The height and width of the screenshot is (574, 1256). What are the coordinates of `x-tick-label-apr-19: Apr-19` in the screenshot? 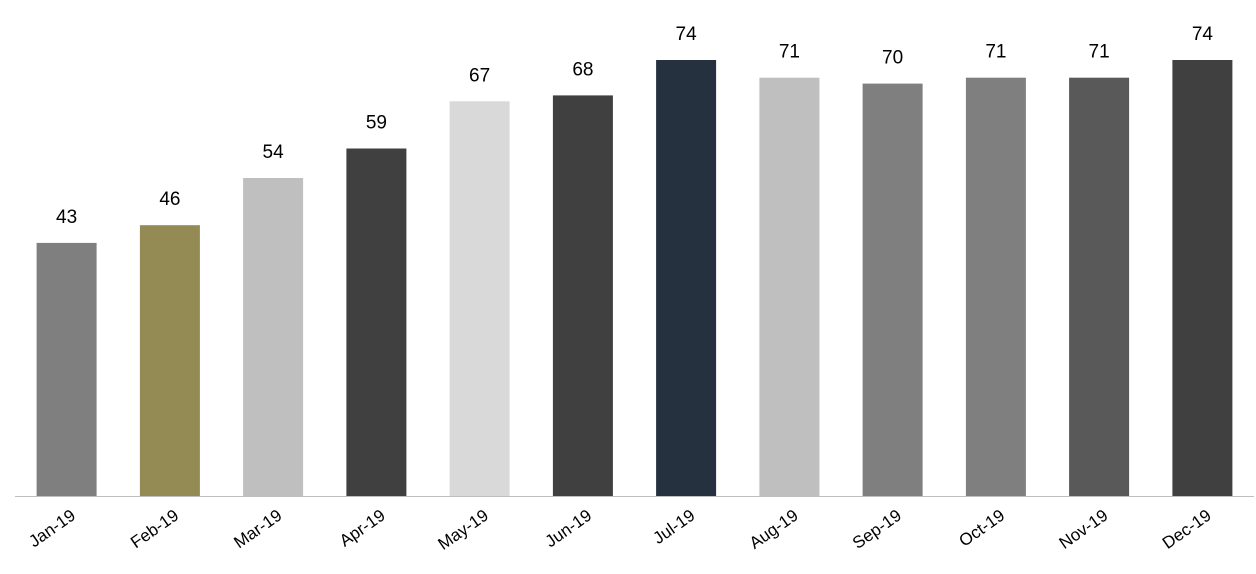 It's located at (362, 528).